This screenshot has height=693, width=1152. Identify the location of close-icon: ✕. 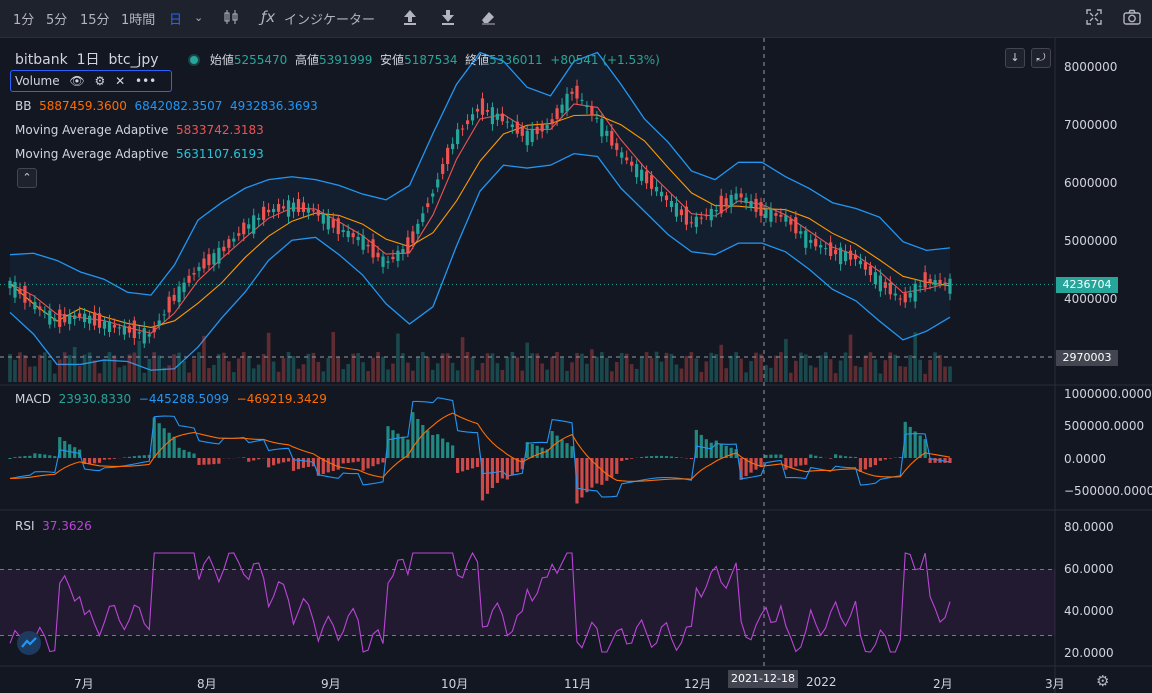
(120, 81).